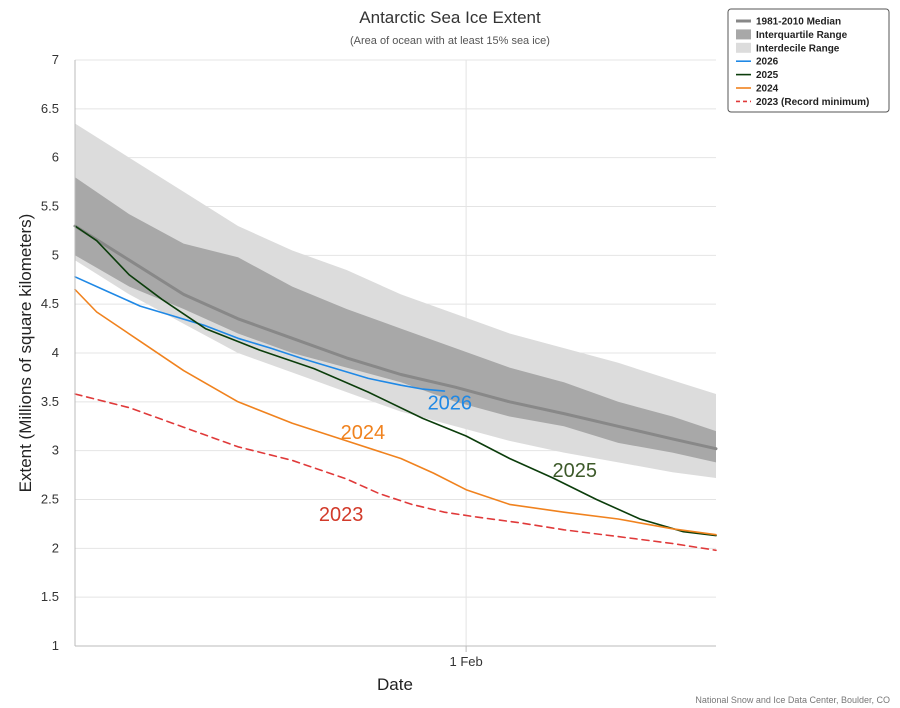 The image size is (900, 708). I want to click on y-tick-label: 1, so click(55, 645).